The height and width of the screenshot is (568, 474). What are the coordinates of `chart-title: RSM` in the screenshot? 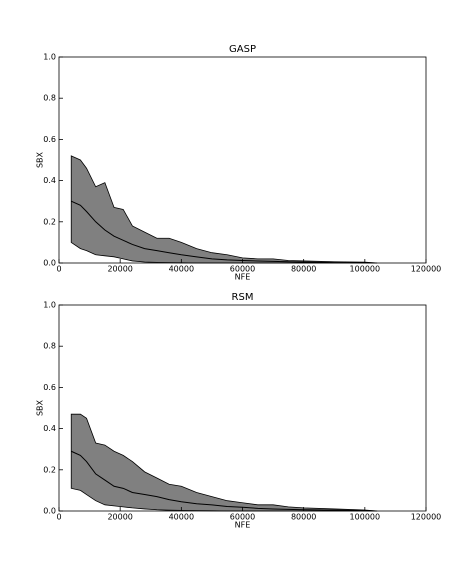 It's located at (243, 297).